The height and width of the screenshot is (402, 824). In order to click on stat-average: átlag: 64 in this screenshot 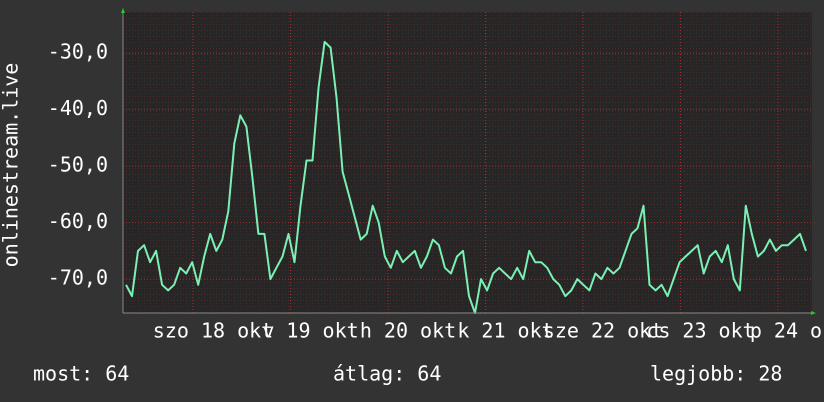, I will do `click(387, 374)`.